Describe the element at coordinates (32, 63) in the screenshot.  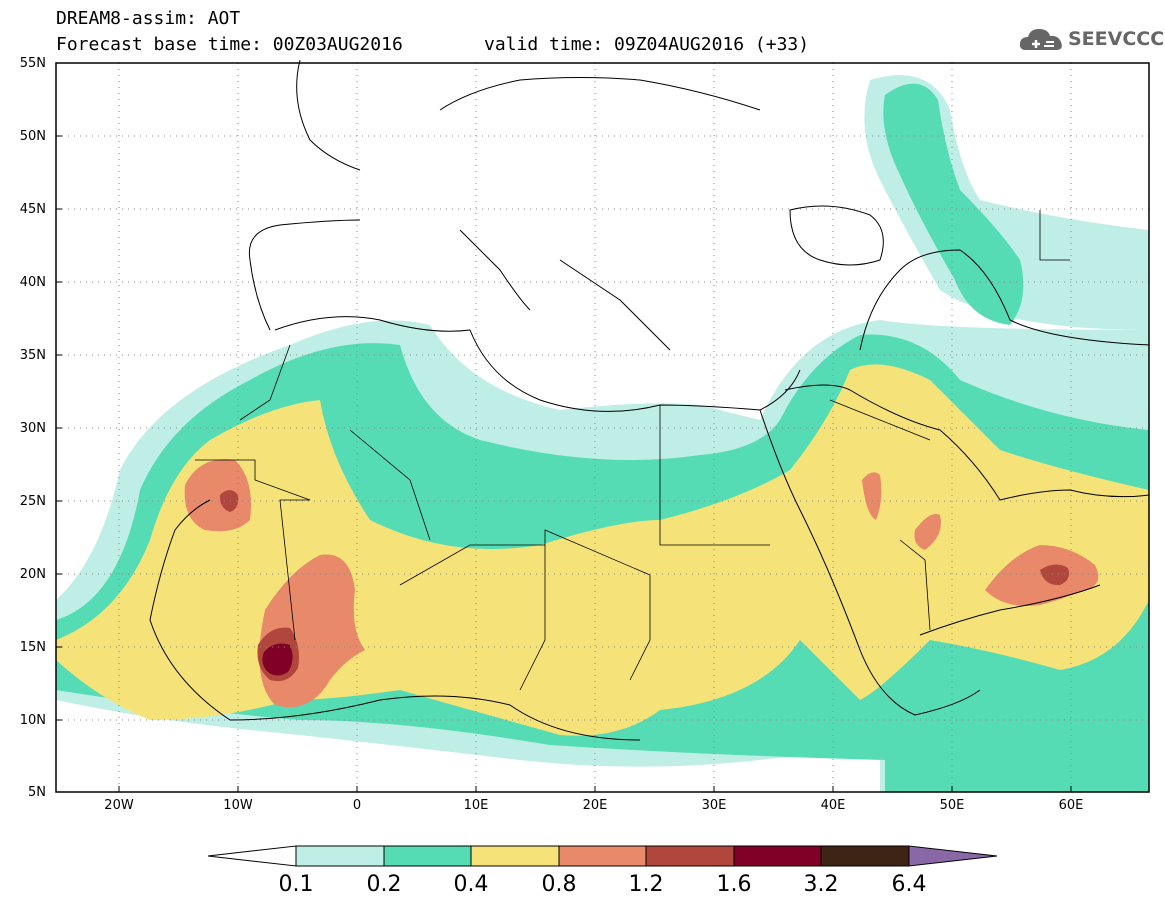
I see `lat-label-55n: 55N` at that location.